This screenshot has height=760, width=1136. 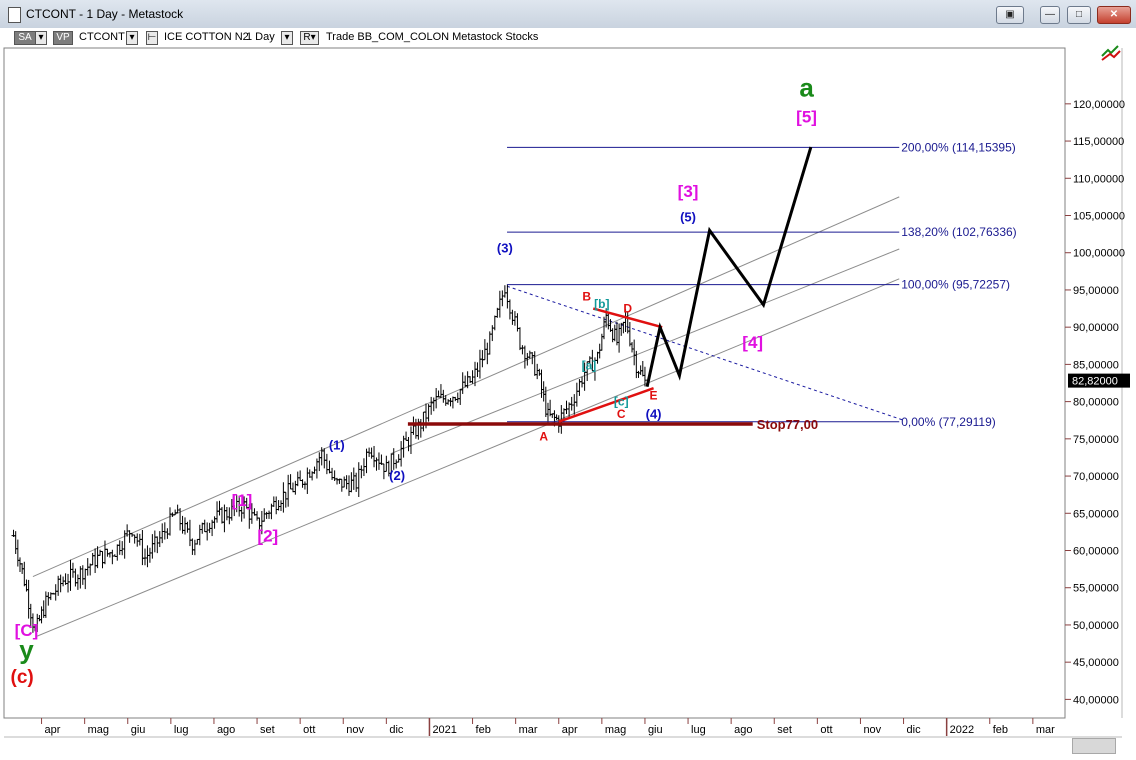 I want to click on forecast-path, so click(x=729, y=267).